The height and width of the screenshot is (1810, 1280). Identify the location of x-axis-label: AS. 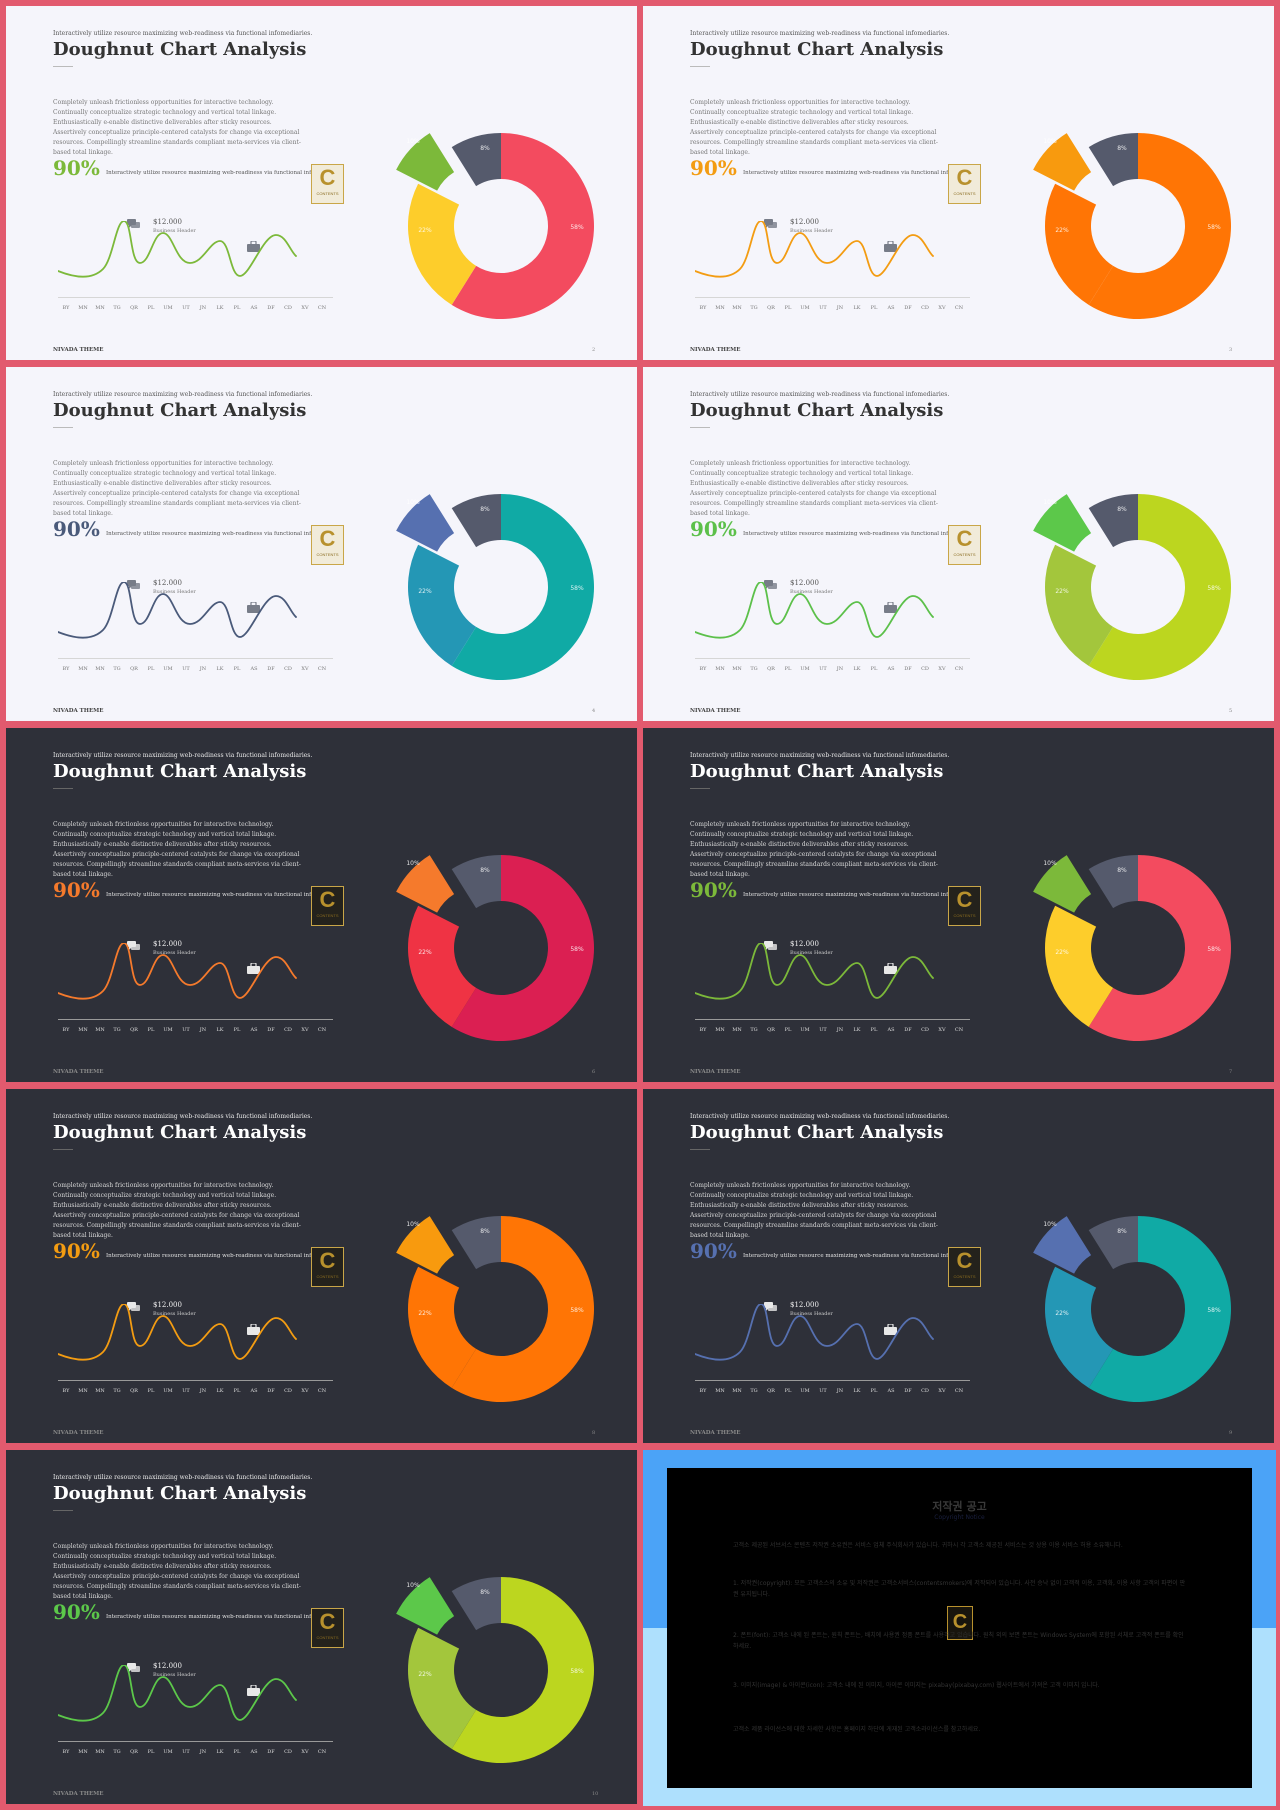
(254, 1752).